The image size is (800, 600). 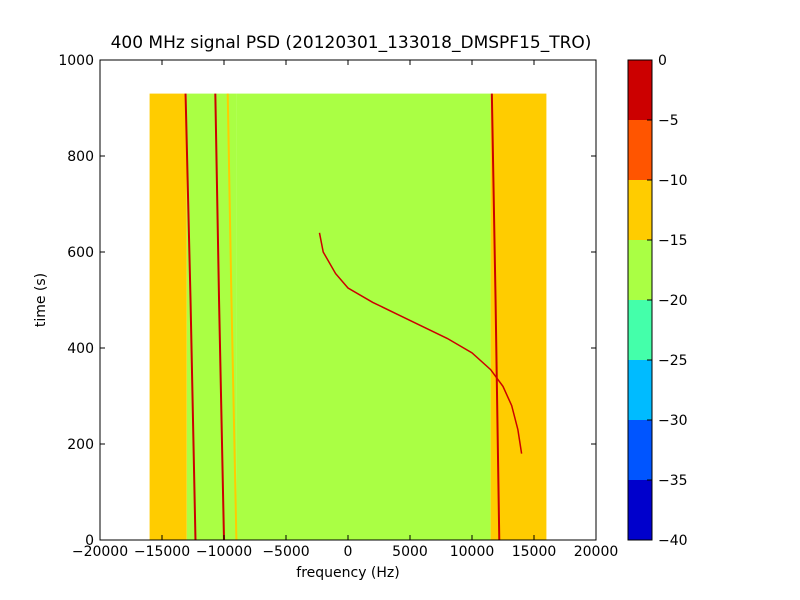 What do you see at coordinates (472, 552) in the screenshot?
I see `x-tick-label: 10000` at bounding box center [472, 552].